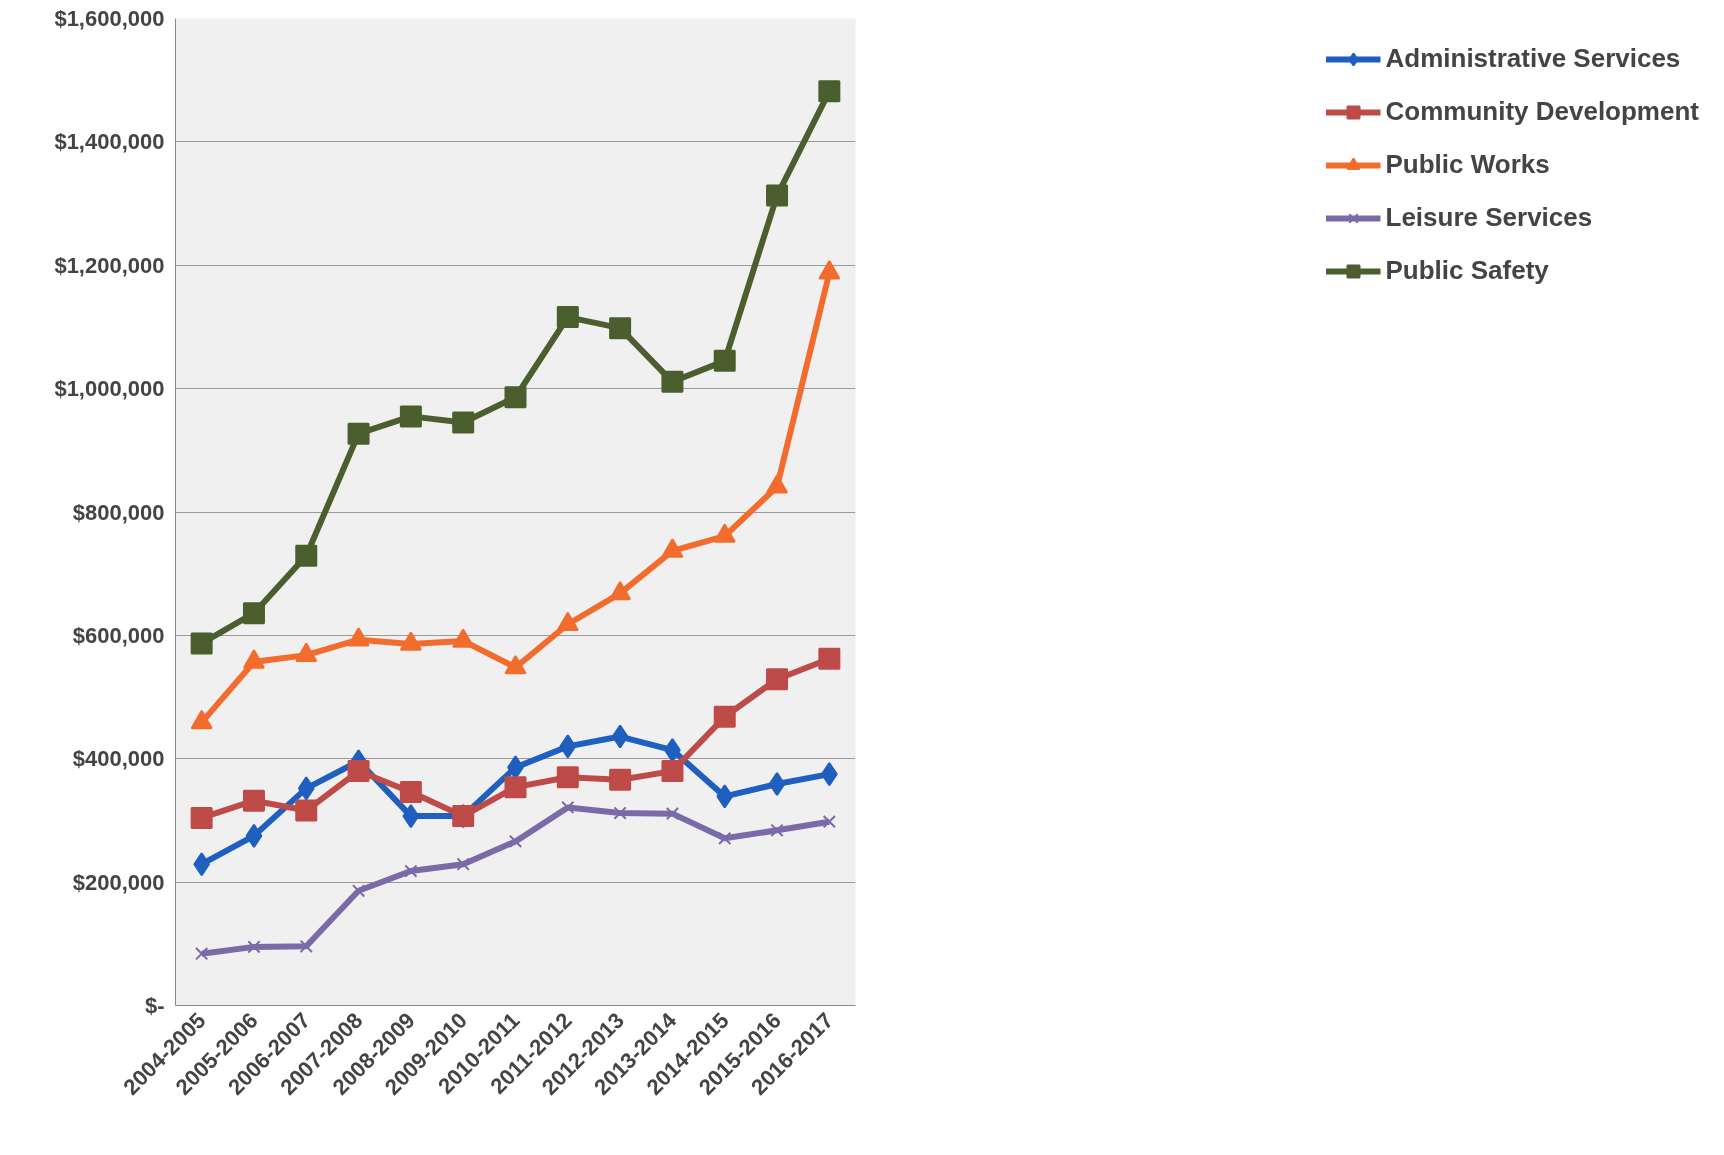 The width and height of the screenshot is (1724, 1155). What do you see at coordinates (109, 265) in the screenshot?
I see `y-tick-label: $1,200,000` at bounding box center [109, 265].